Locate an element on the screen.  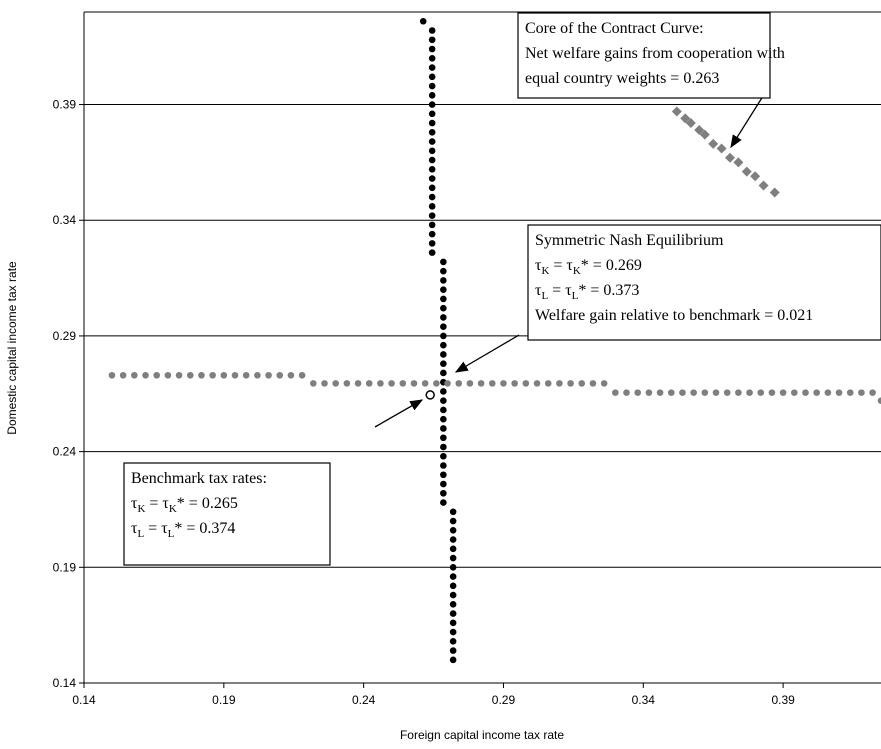
arrow is located at coordinates (487, 353).